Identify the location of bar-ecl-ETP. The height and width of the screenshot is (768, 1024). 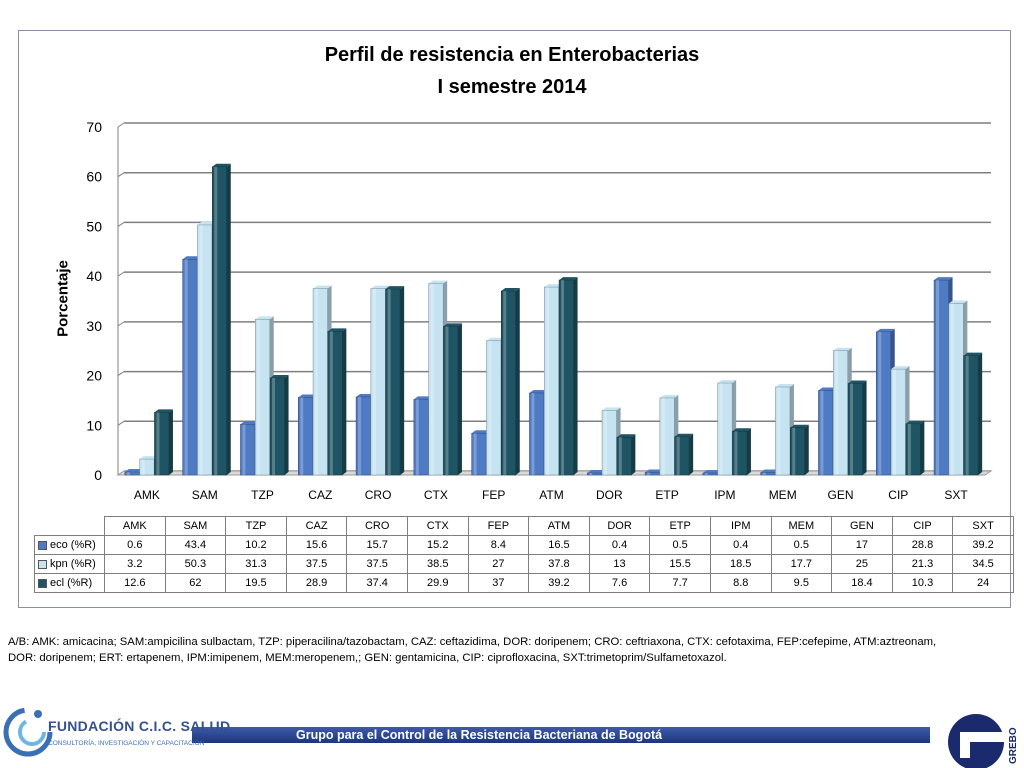
(682, 456).